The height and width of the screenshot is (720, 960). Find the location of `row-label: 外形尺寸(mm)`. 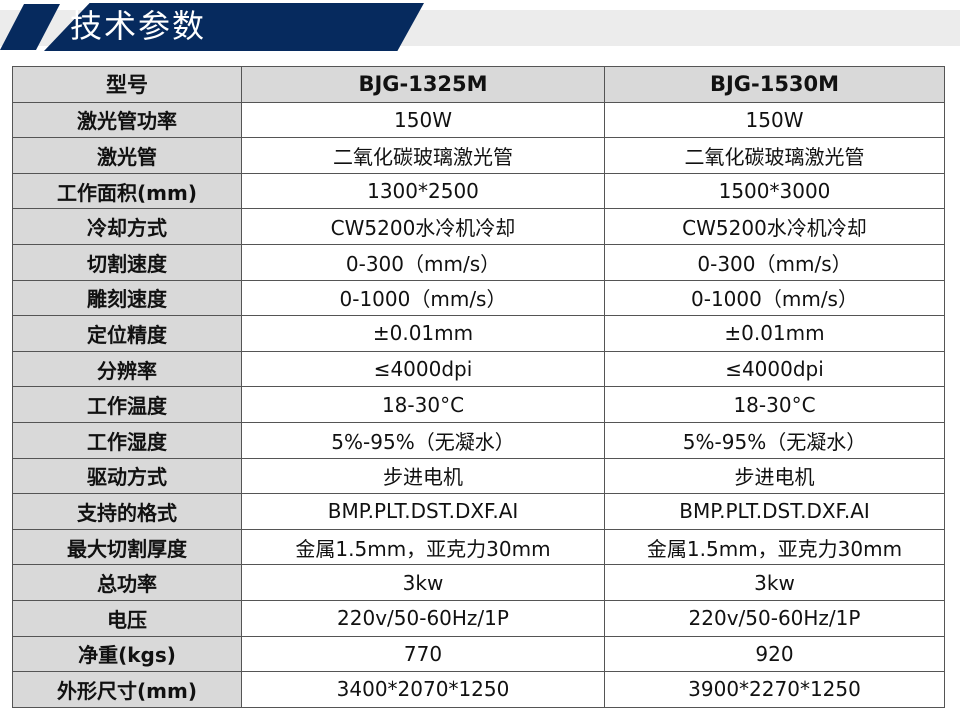

row-label: 外形尺寸(mm) is located at coordinates (127, 689).